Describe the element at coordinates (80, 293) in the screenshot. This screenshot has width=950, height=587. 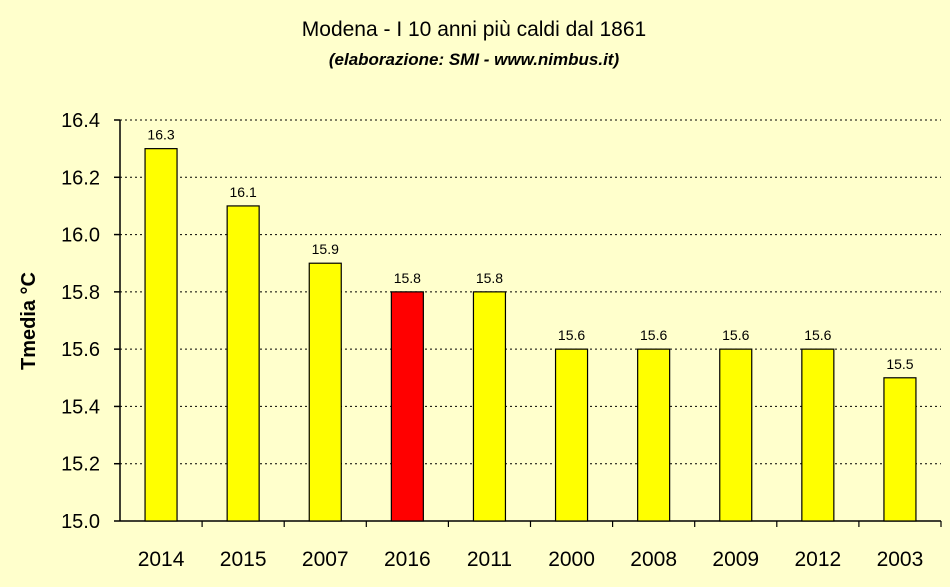
I see `y-tick-label: 15.8` at that location.